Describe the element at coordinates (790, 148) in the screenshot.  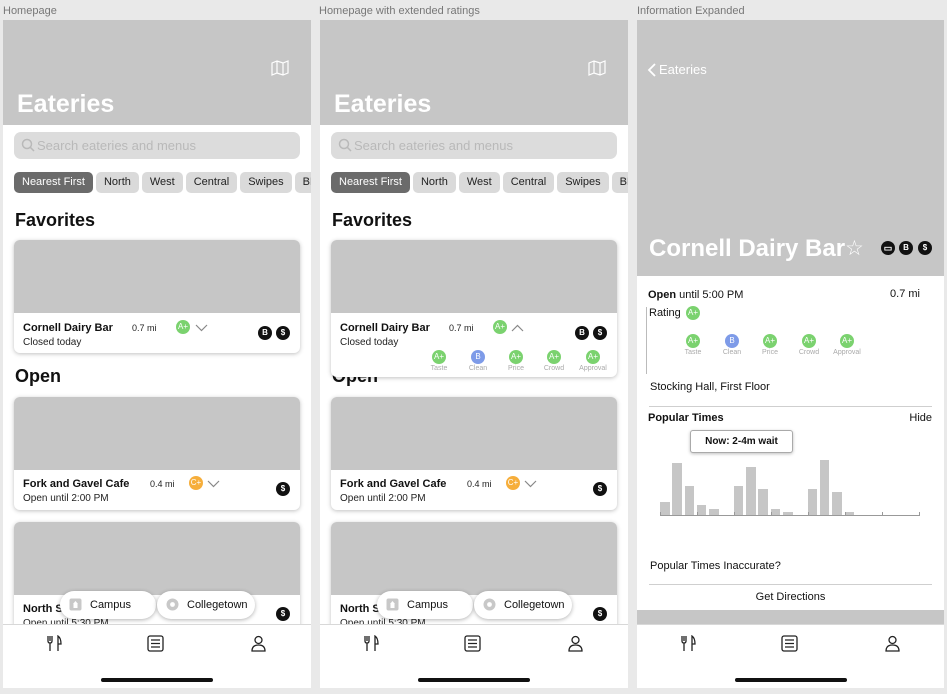
I see `detail-hero-banner` at that location.